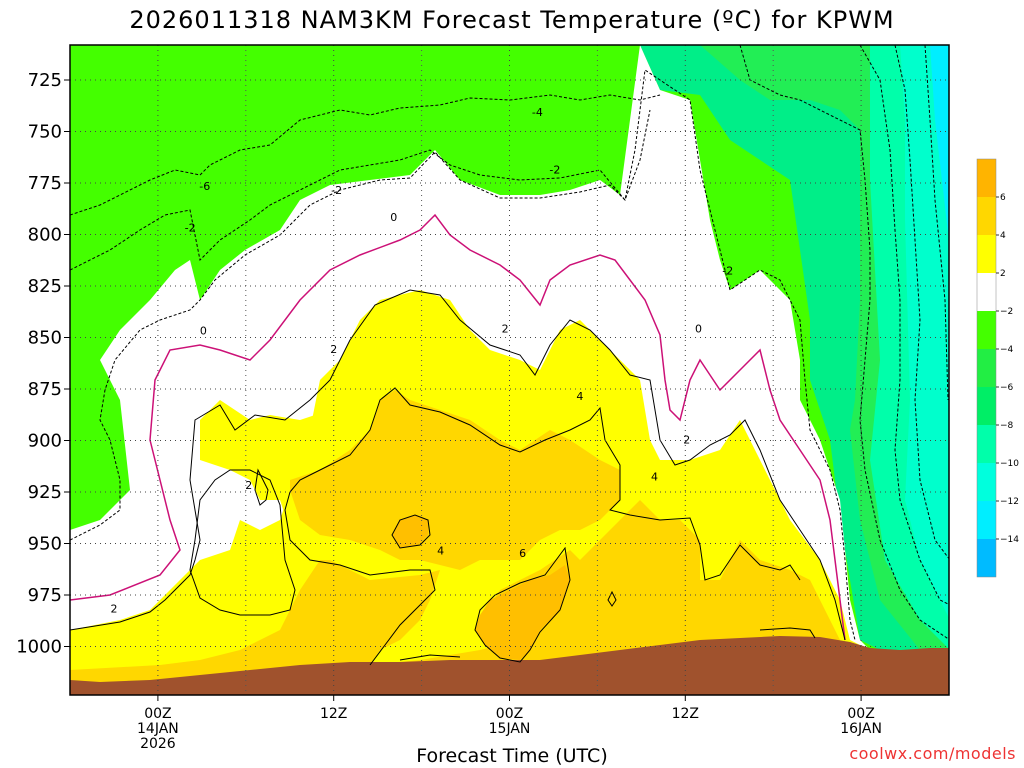  What do you see at coordinates (1007, 388) in the screenshot?
I see `colorbar-label: −6` at bounding box center [1007, 388].